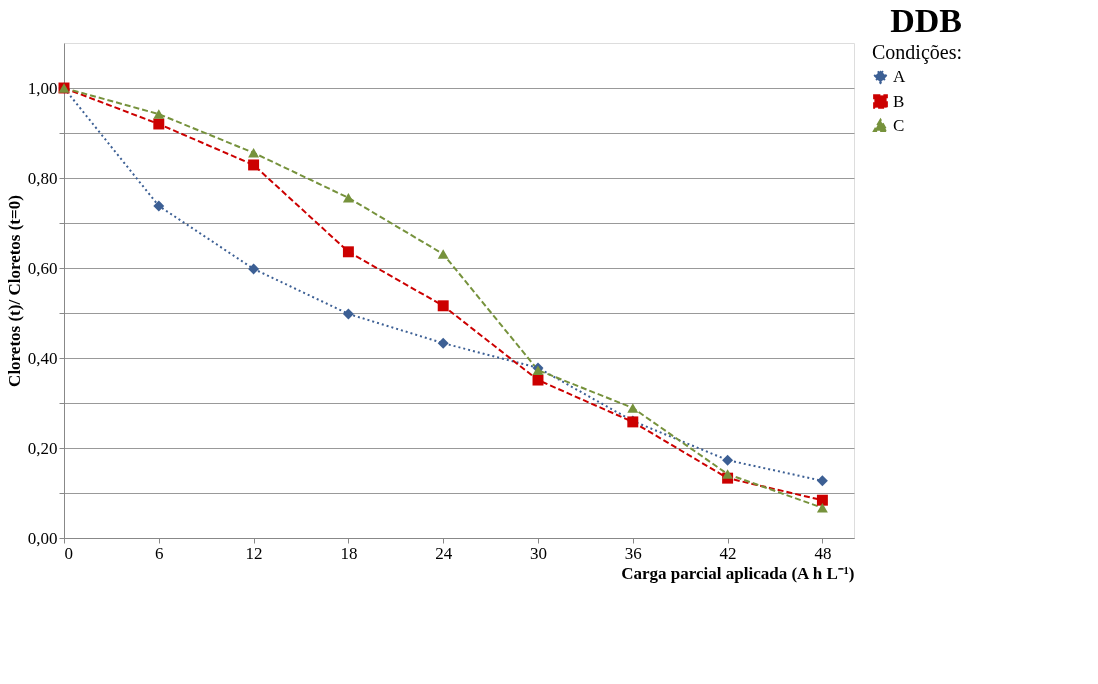 The image size is (1098, 684). Describe the element at coordinates (68, 553) in the screenshot. I see `x-tick-label: 0` at that location.